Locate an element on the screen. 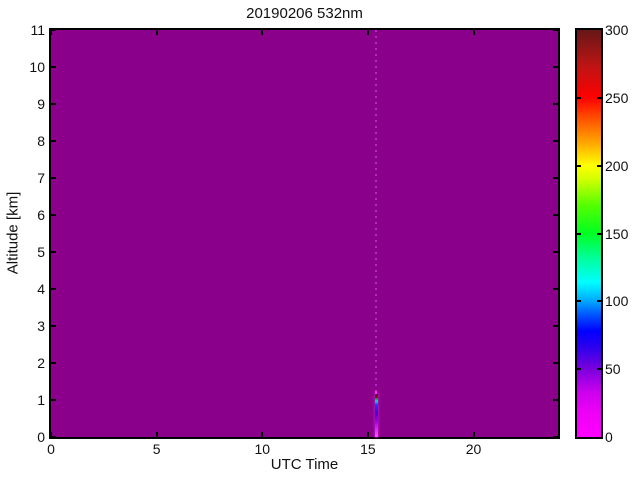  x-tick-label: 15 is located at coordinates (368, 449).